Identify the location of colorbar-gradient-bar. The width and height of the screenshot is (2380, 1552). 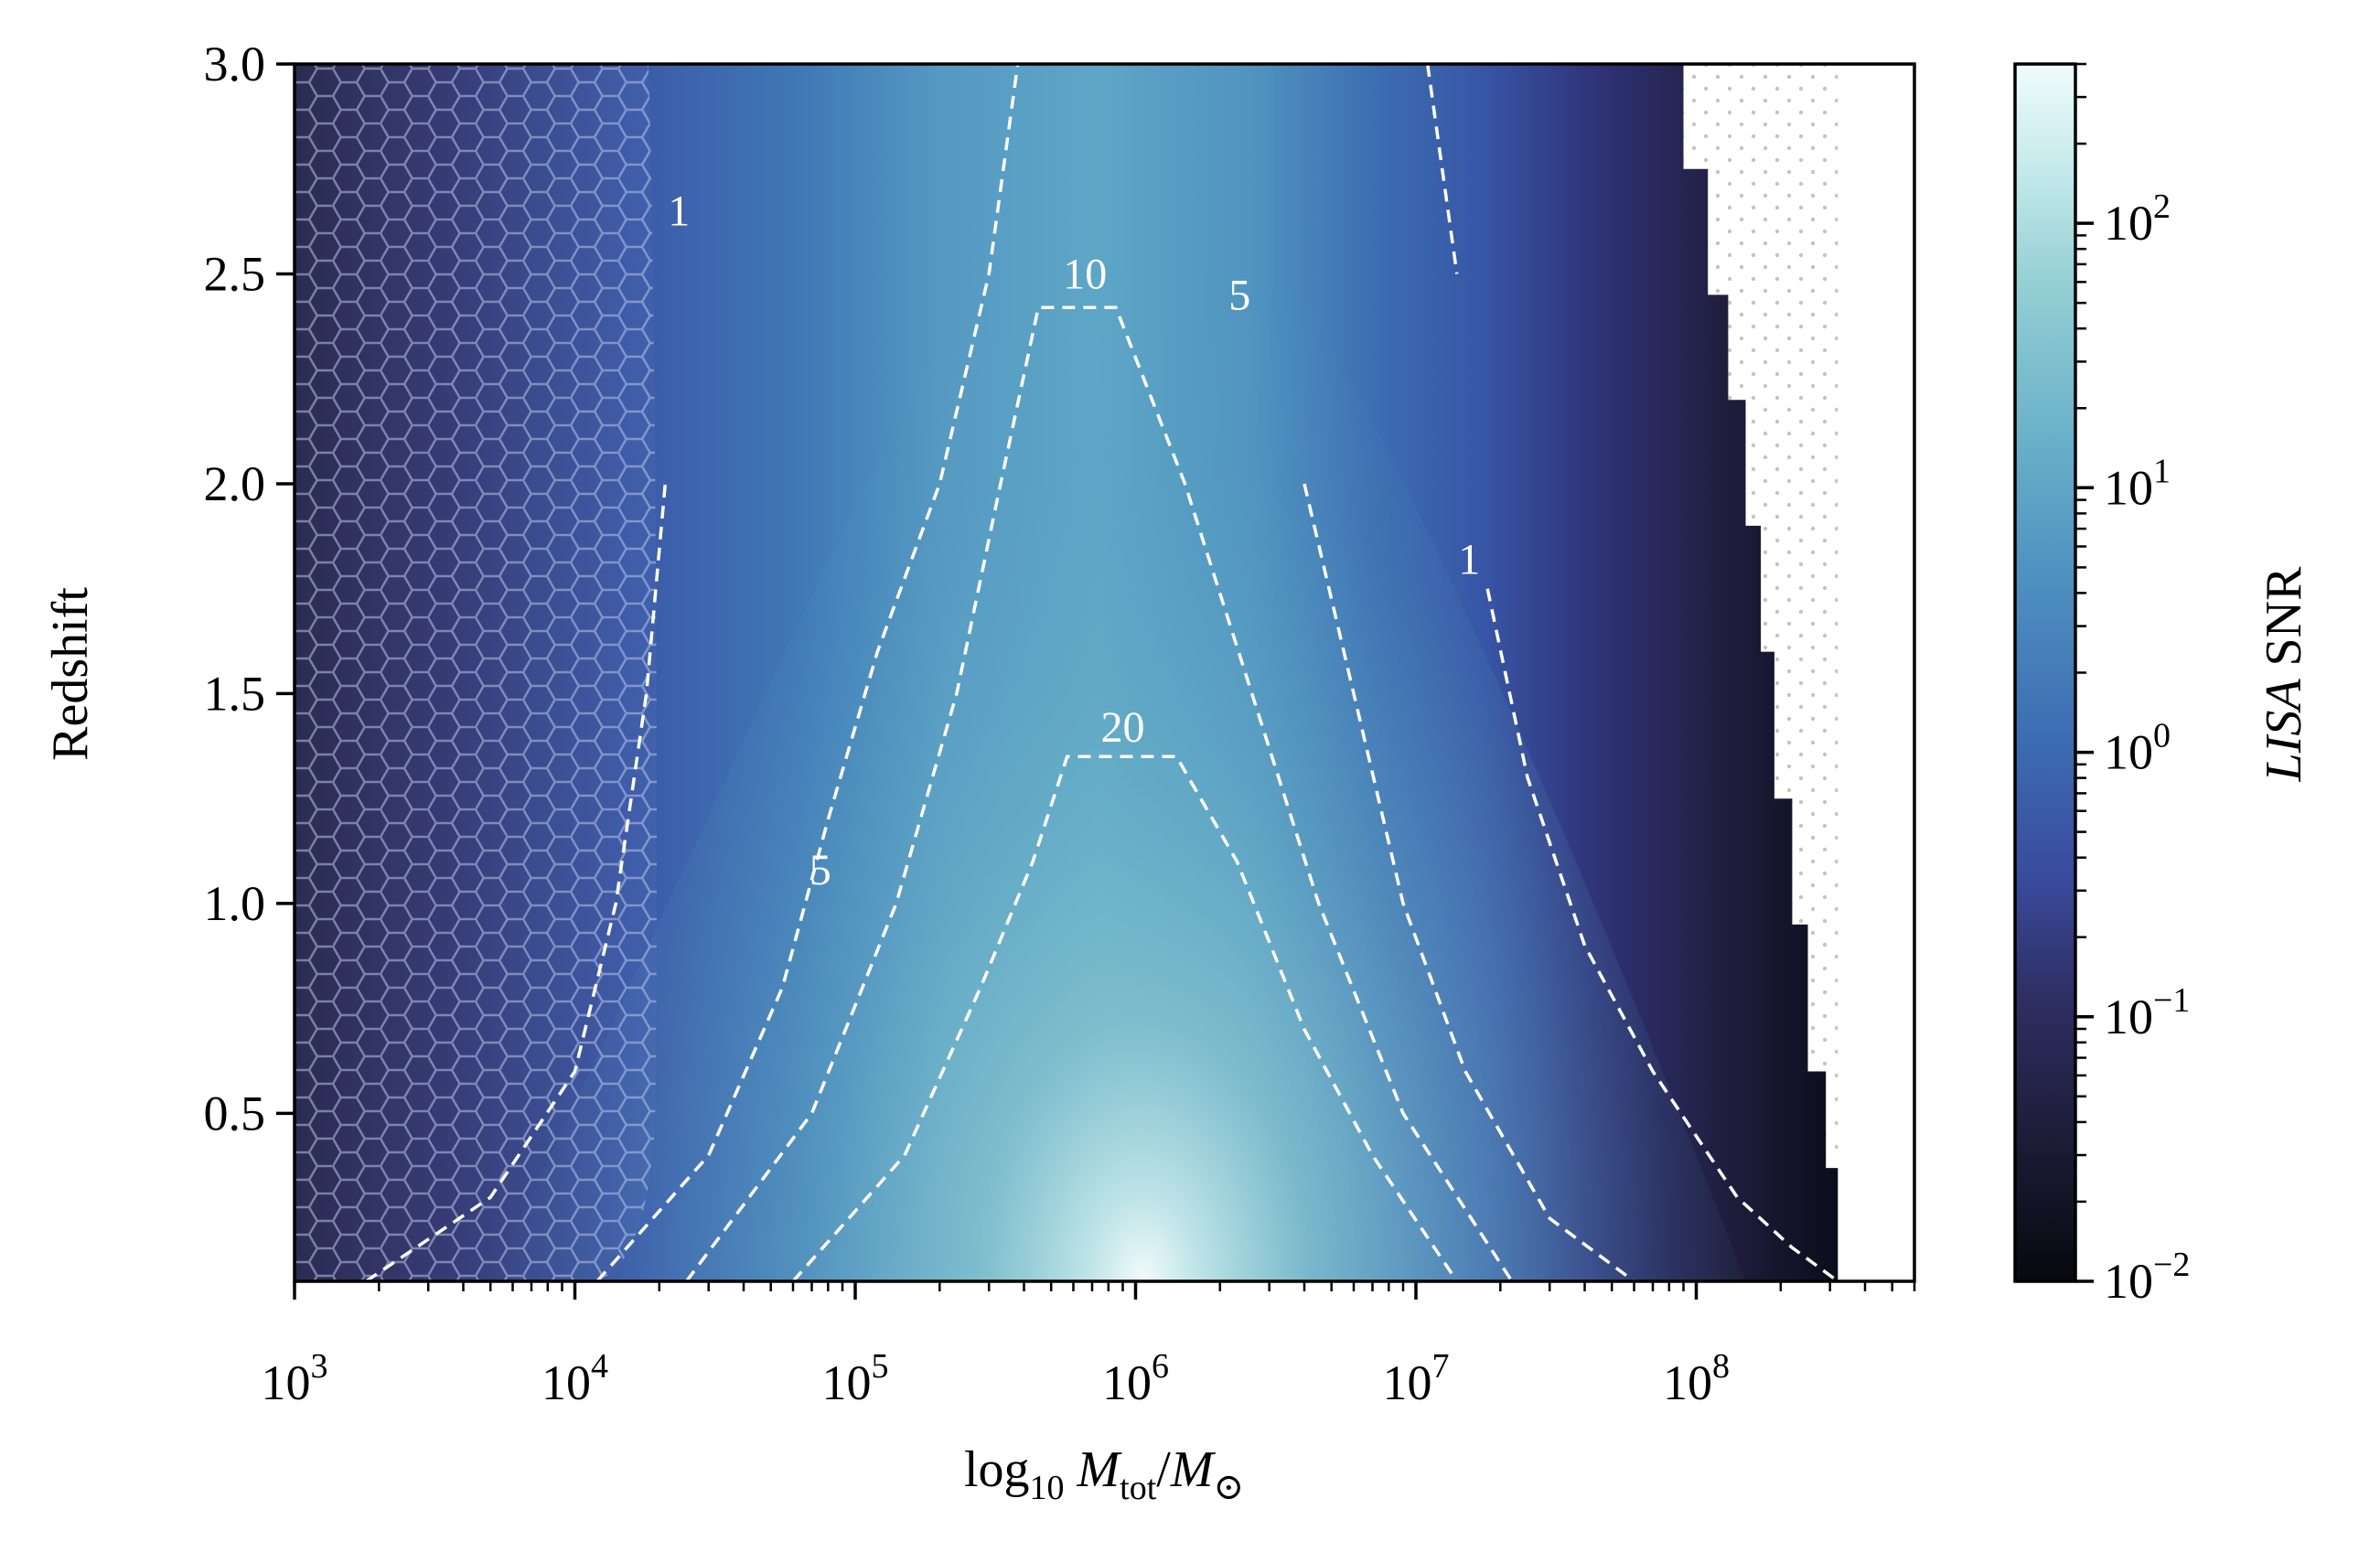
(2045, 672).